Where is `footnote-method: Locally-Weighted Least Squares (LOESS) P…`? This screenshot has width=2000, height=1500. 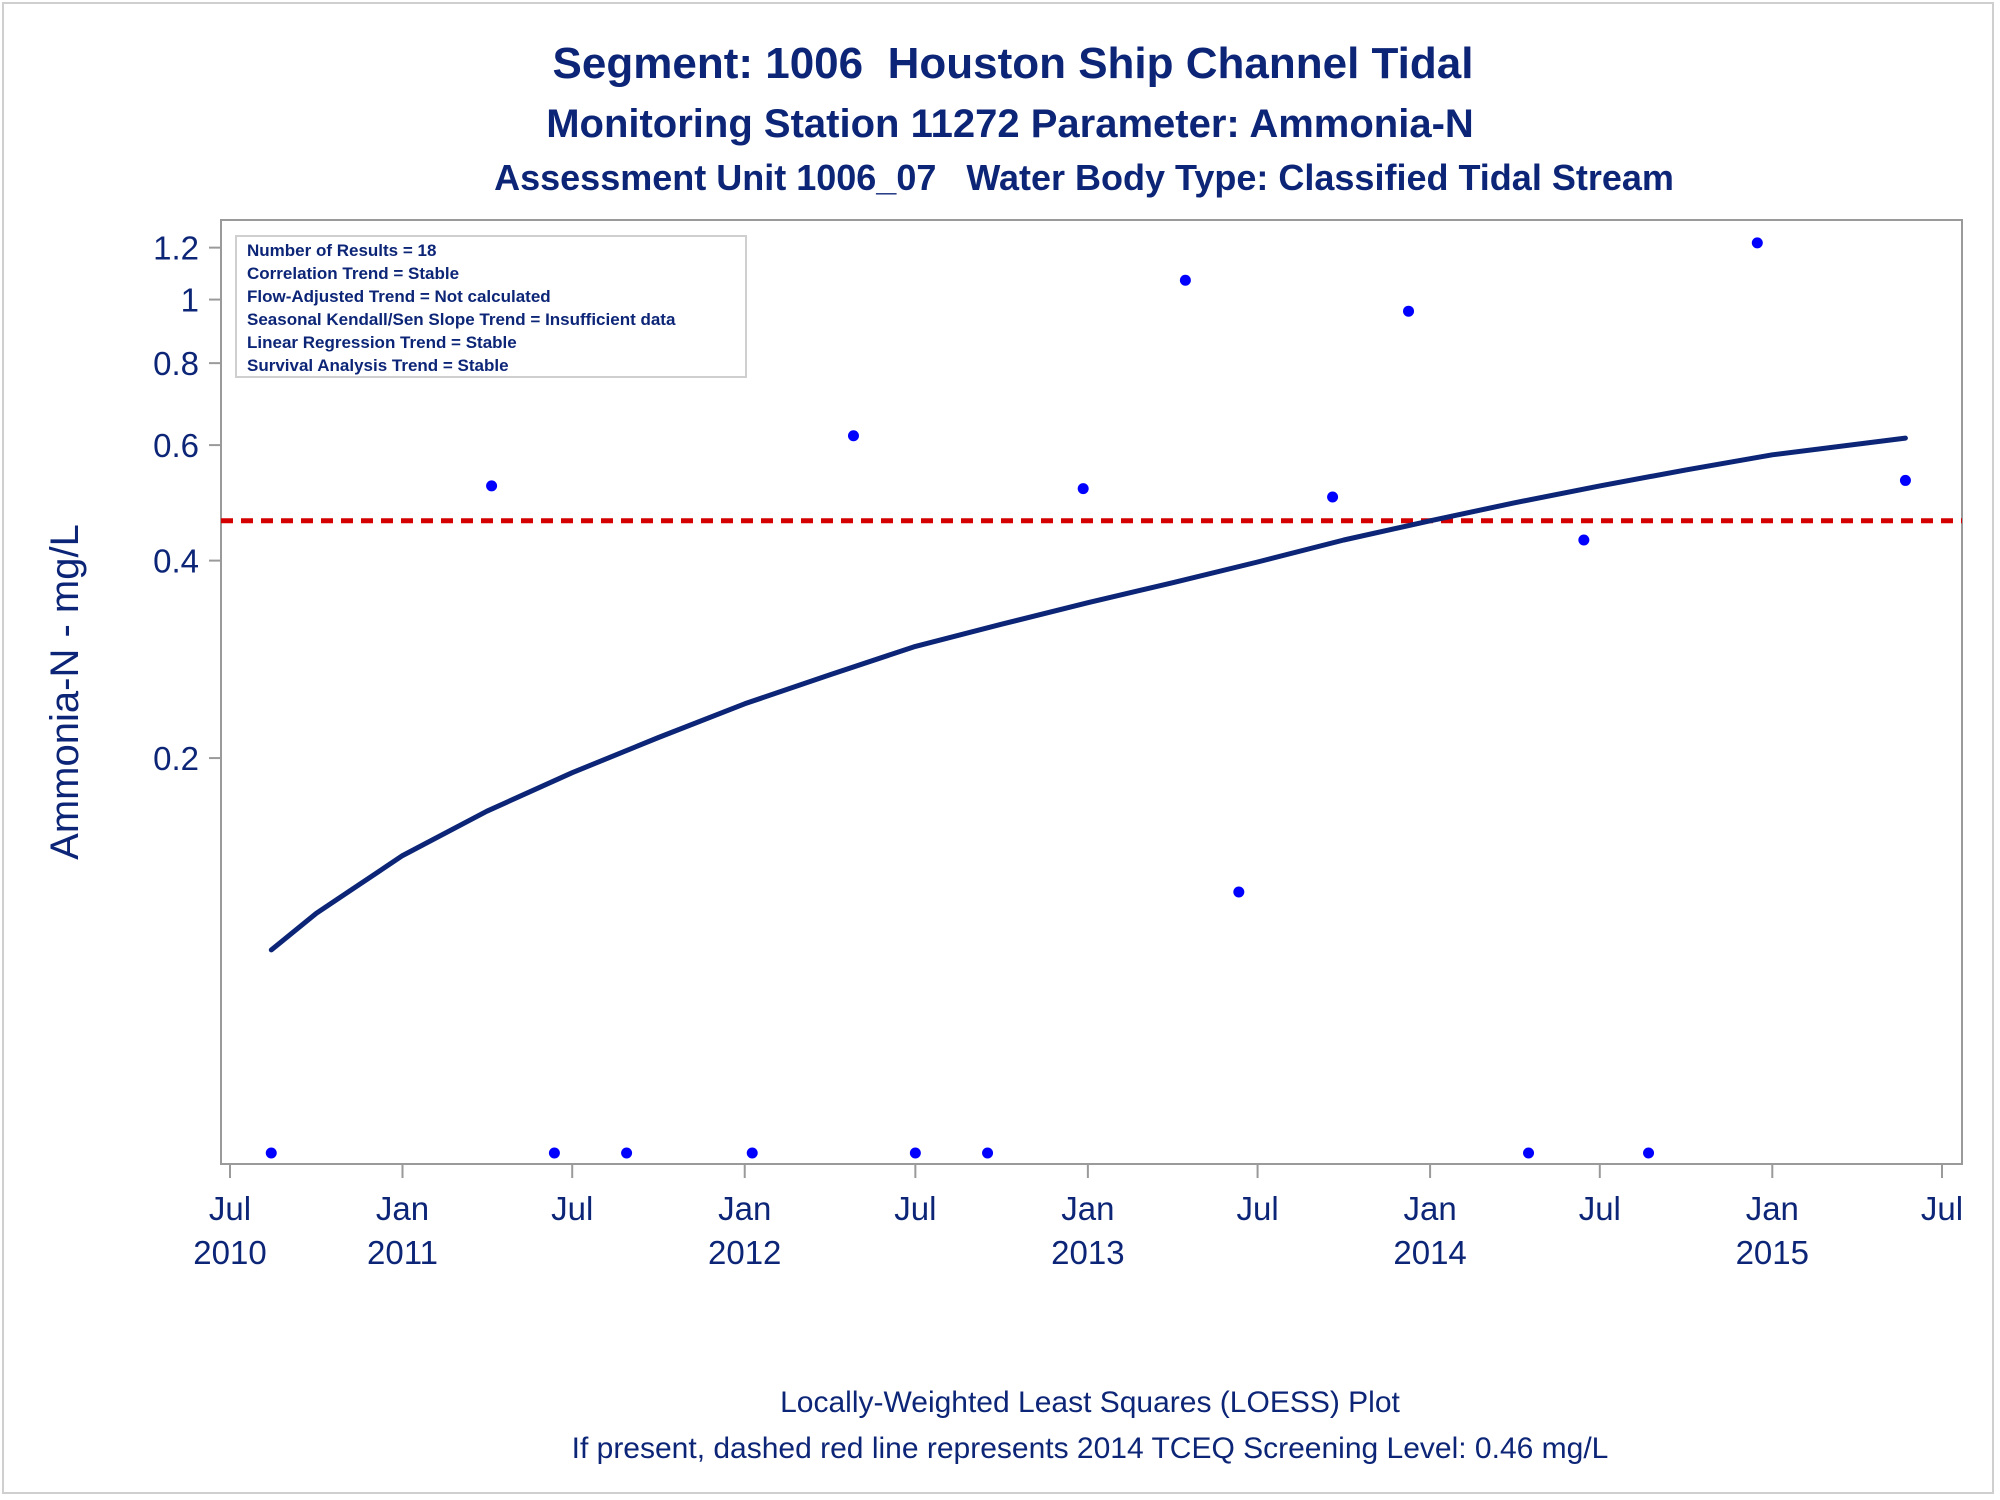
footnote-method: Locally-Weighted Least Squares (LOESS) P… is located at coordinates (1090, 1402).